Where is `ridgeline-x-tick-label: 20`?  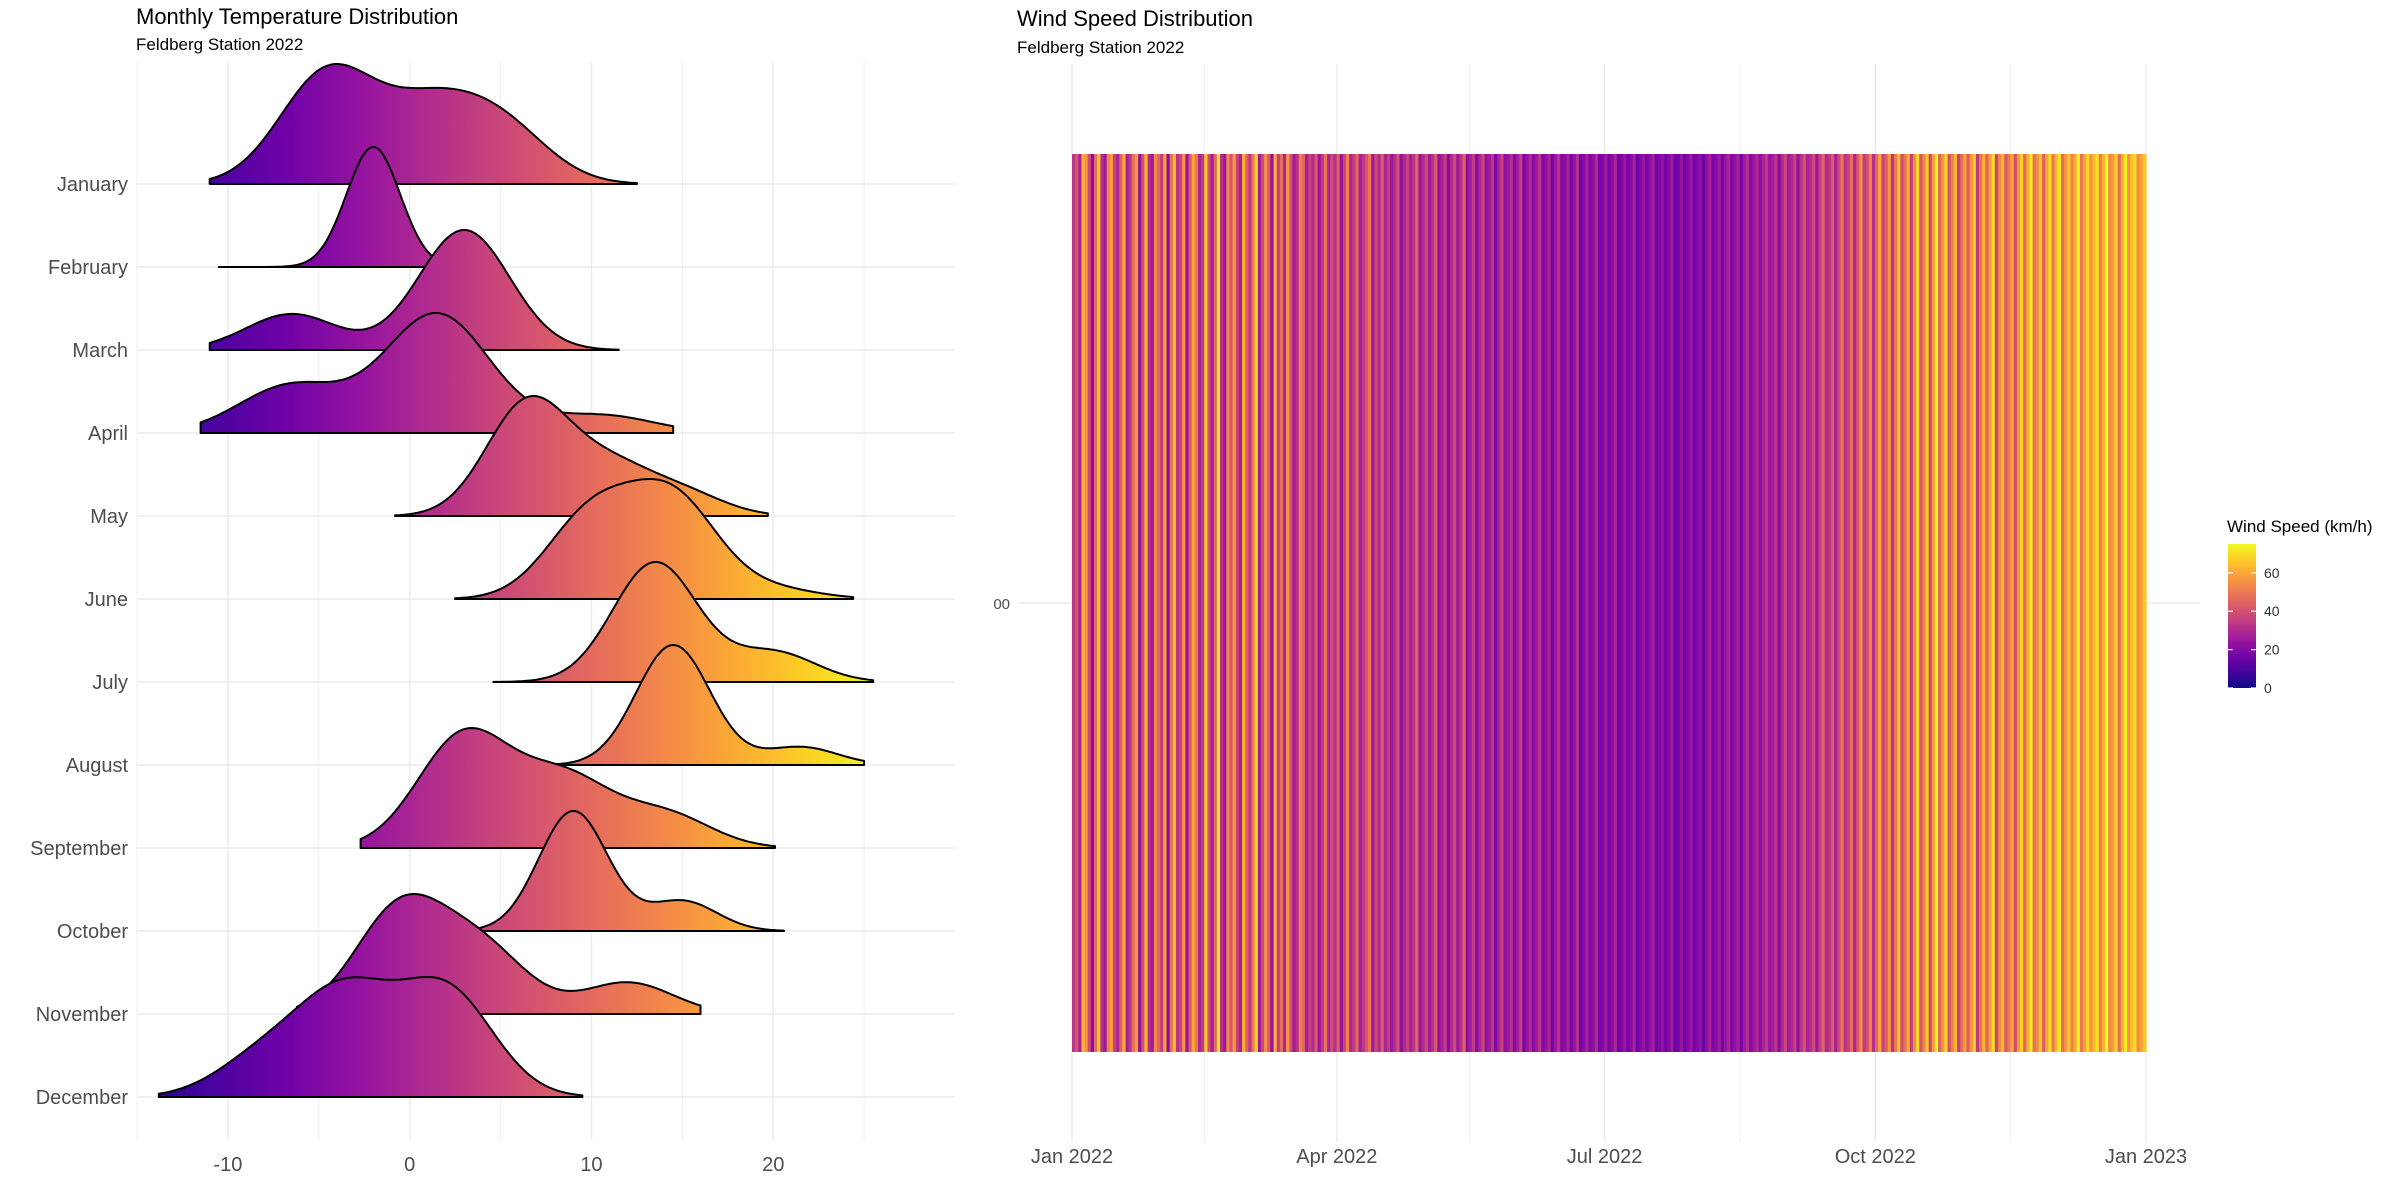 ridgeline-x-tick-label: 20 is located at coordinates (773, 1165).